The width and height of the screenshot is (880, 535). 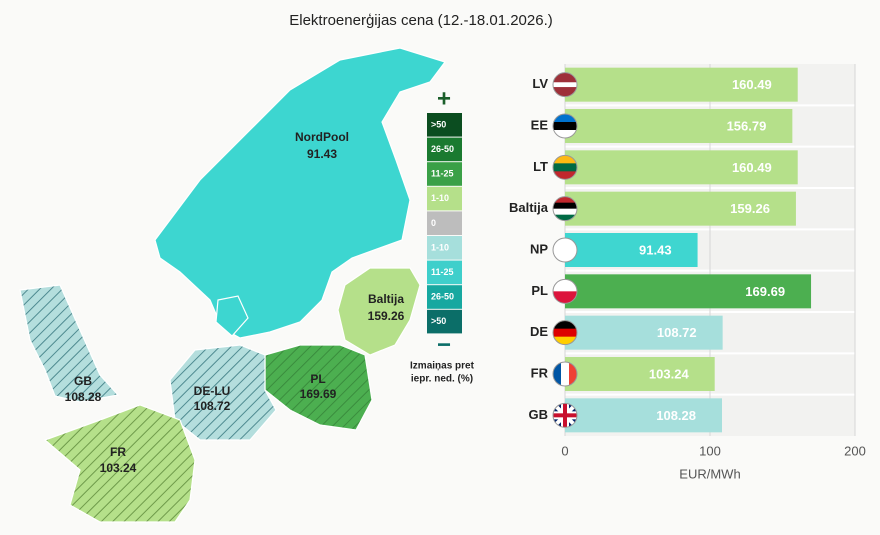 What do you see at coordinates (539, 248) in the screenshot?
I see `category-label: NP` at bounding box center [539, 248].